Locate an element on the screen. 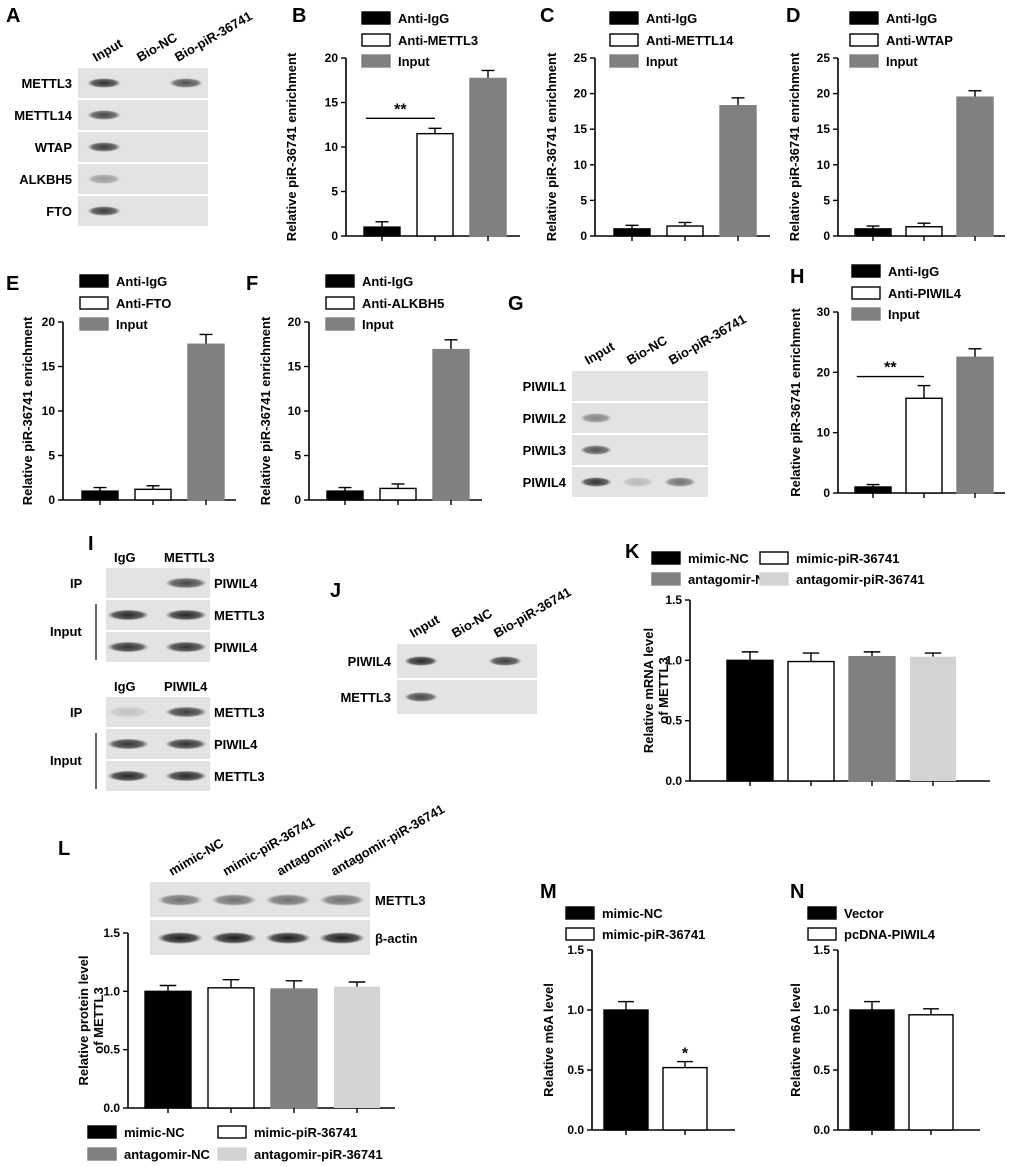 The image size is (1020, 1167). legend-label: Anti-WTAP is located at coordinates (919, 40).